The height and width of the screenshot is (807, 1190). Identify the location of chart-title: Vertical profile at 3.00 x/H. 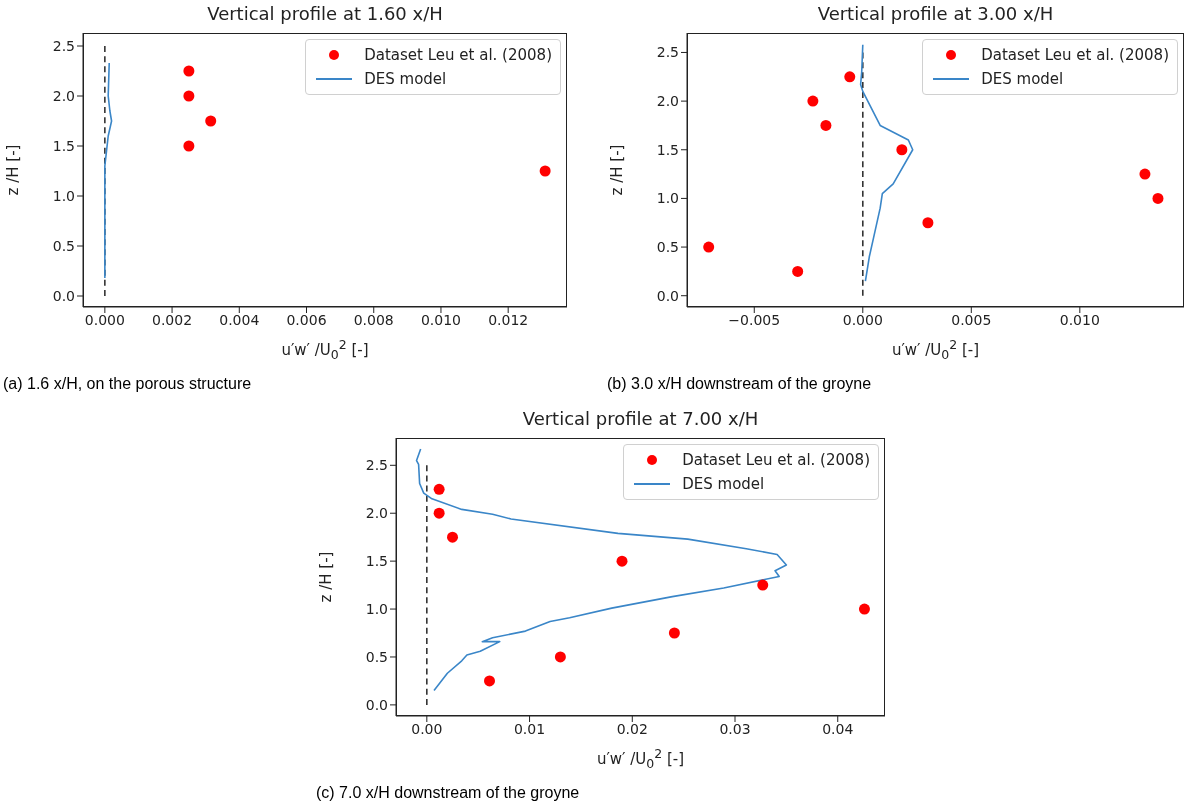
(935, 13).